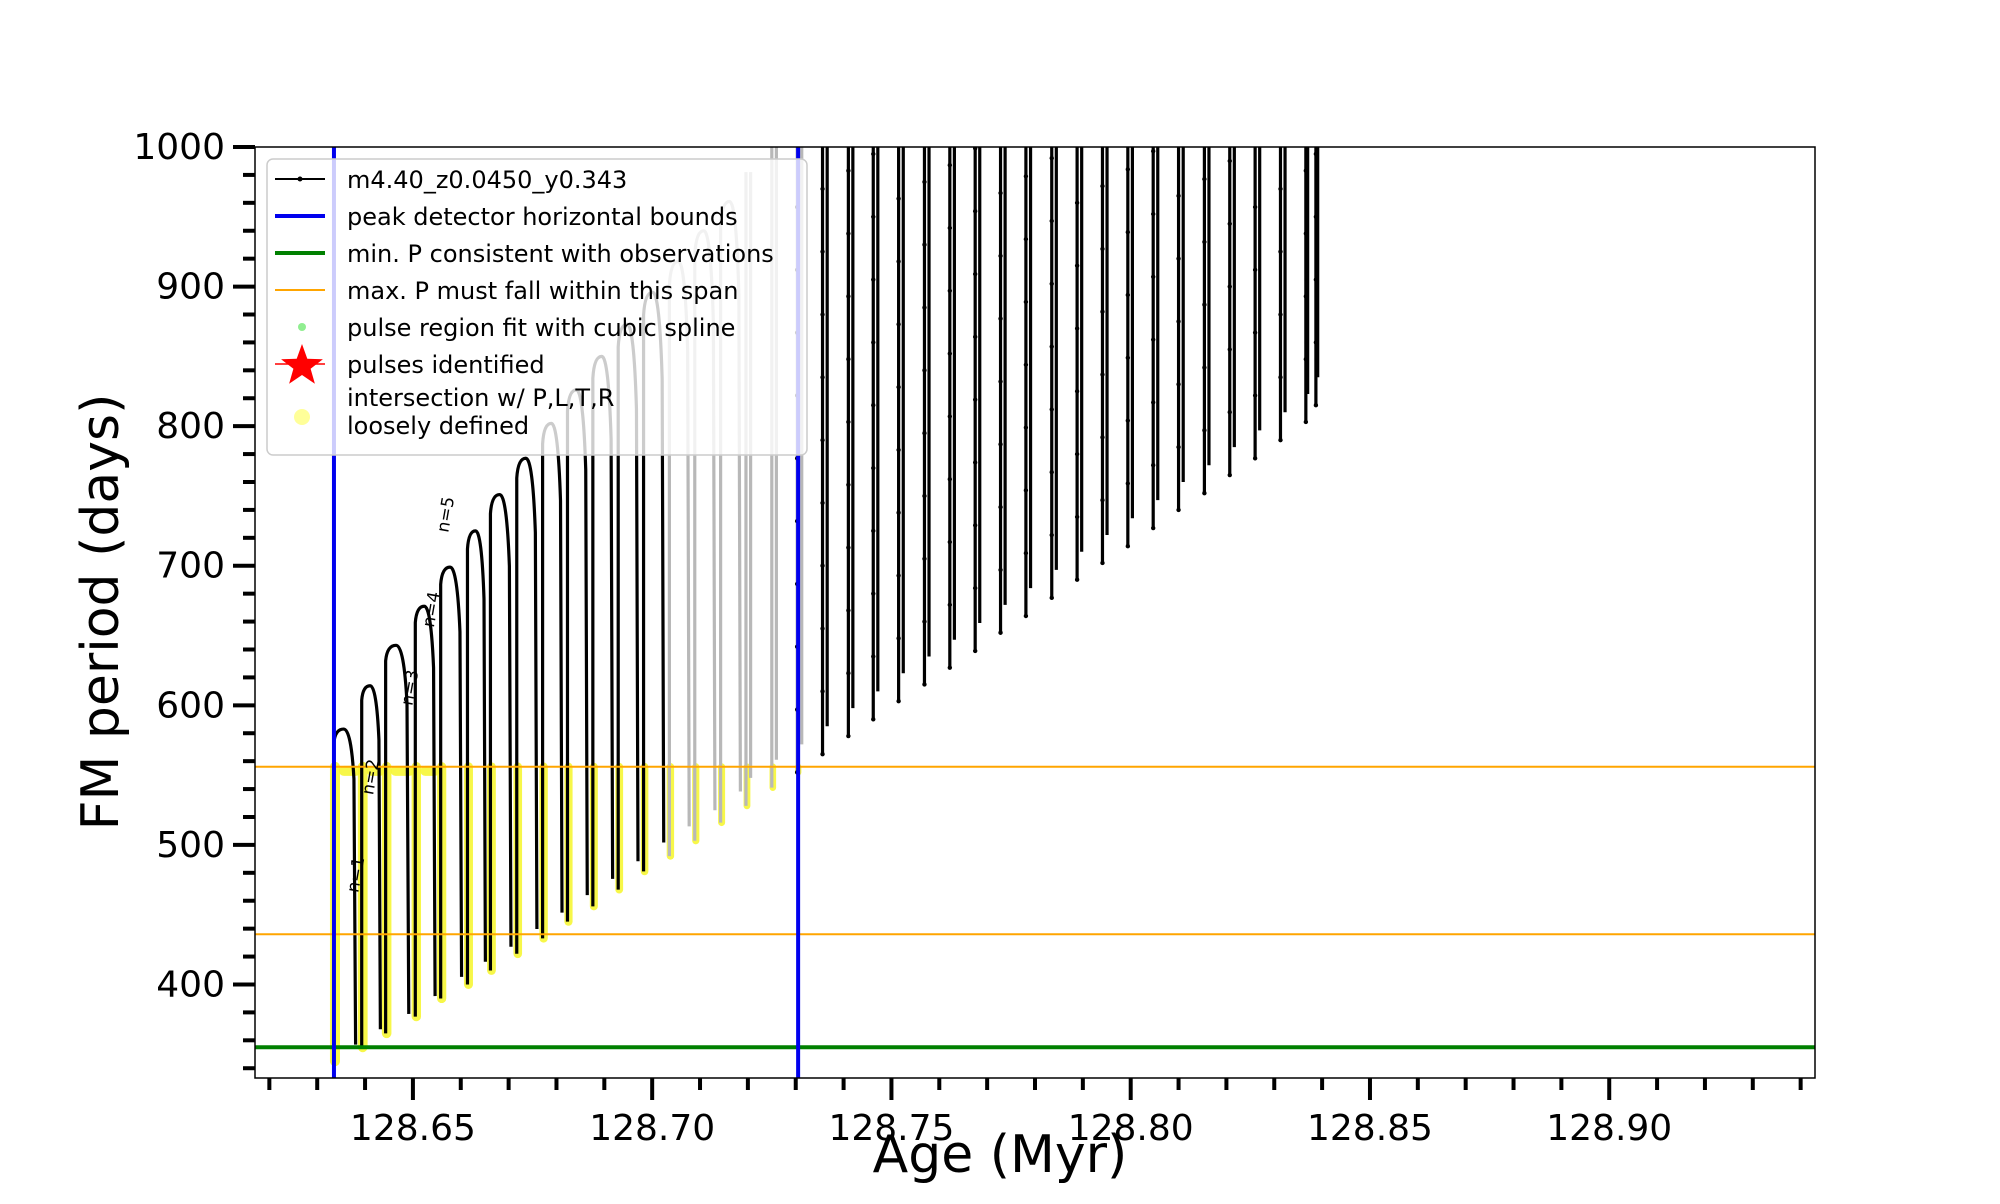 This screenshot has height=1204, width=2000. What do you see at coordinates (652, 1128) in the screenshot?
I see `x-tick-label: 128.70` at bounding box center [652, 1128].